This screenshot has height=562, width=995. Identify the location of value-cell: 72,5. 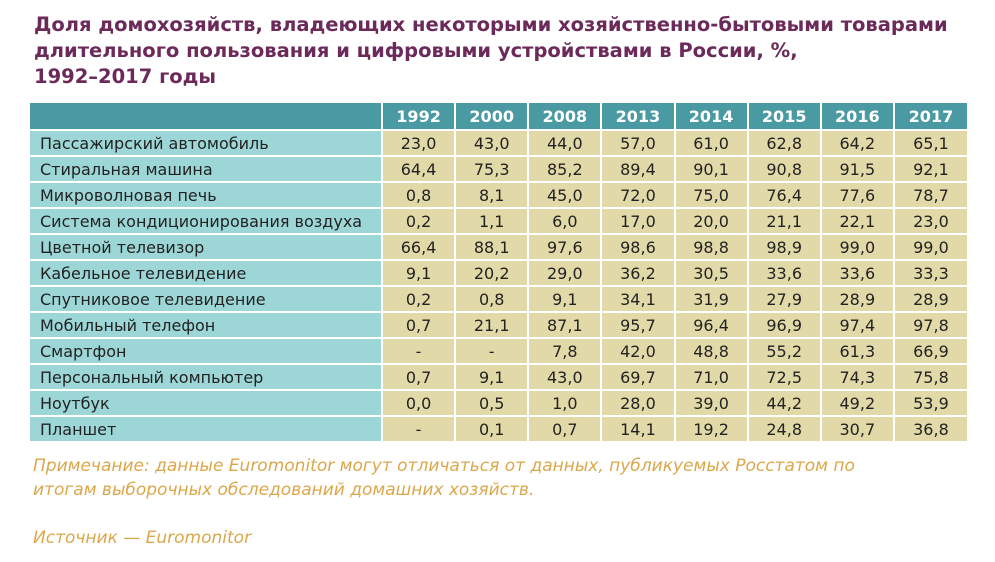
(783, 377).